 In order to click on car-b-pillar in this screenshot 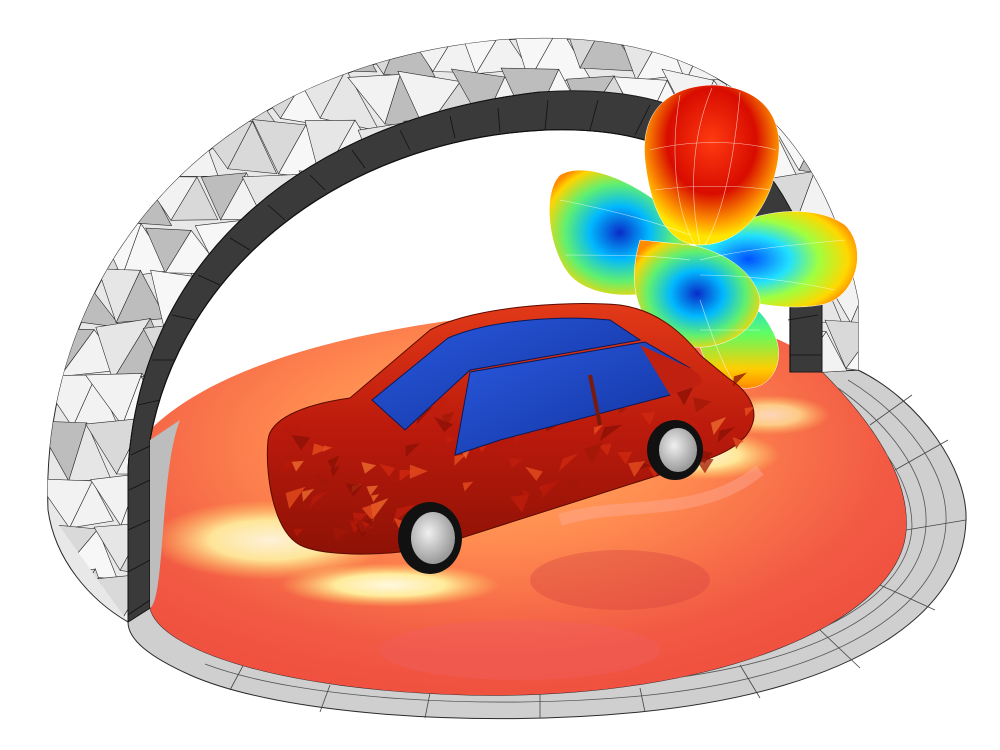, I will do `click(595, 400)`.